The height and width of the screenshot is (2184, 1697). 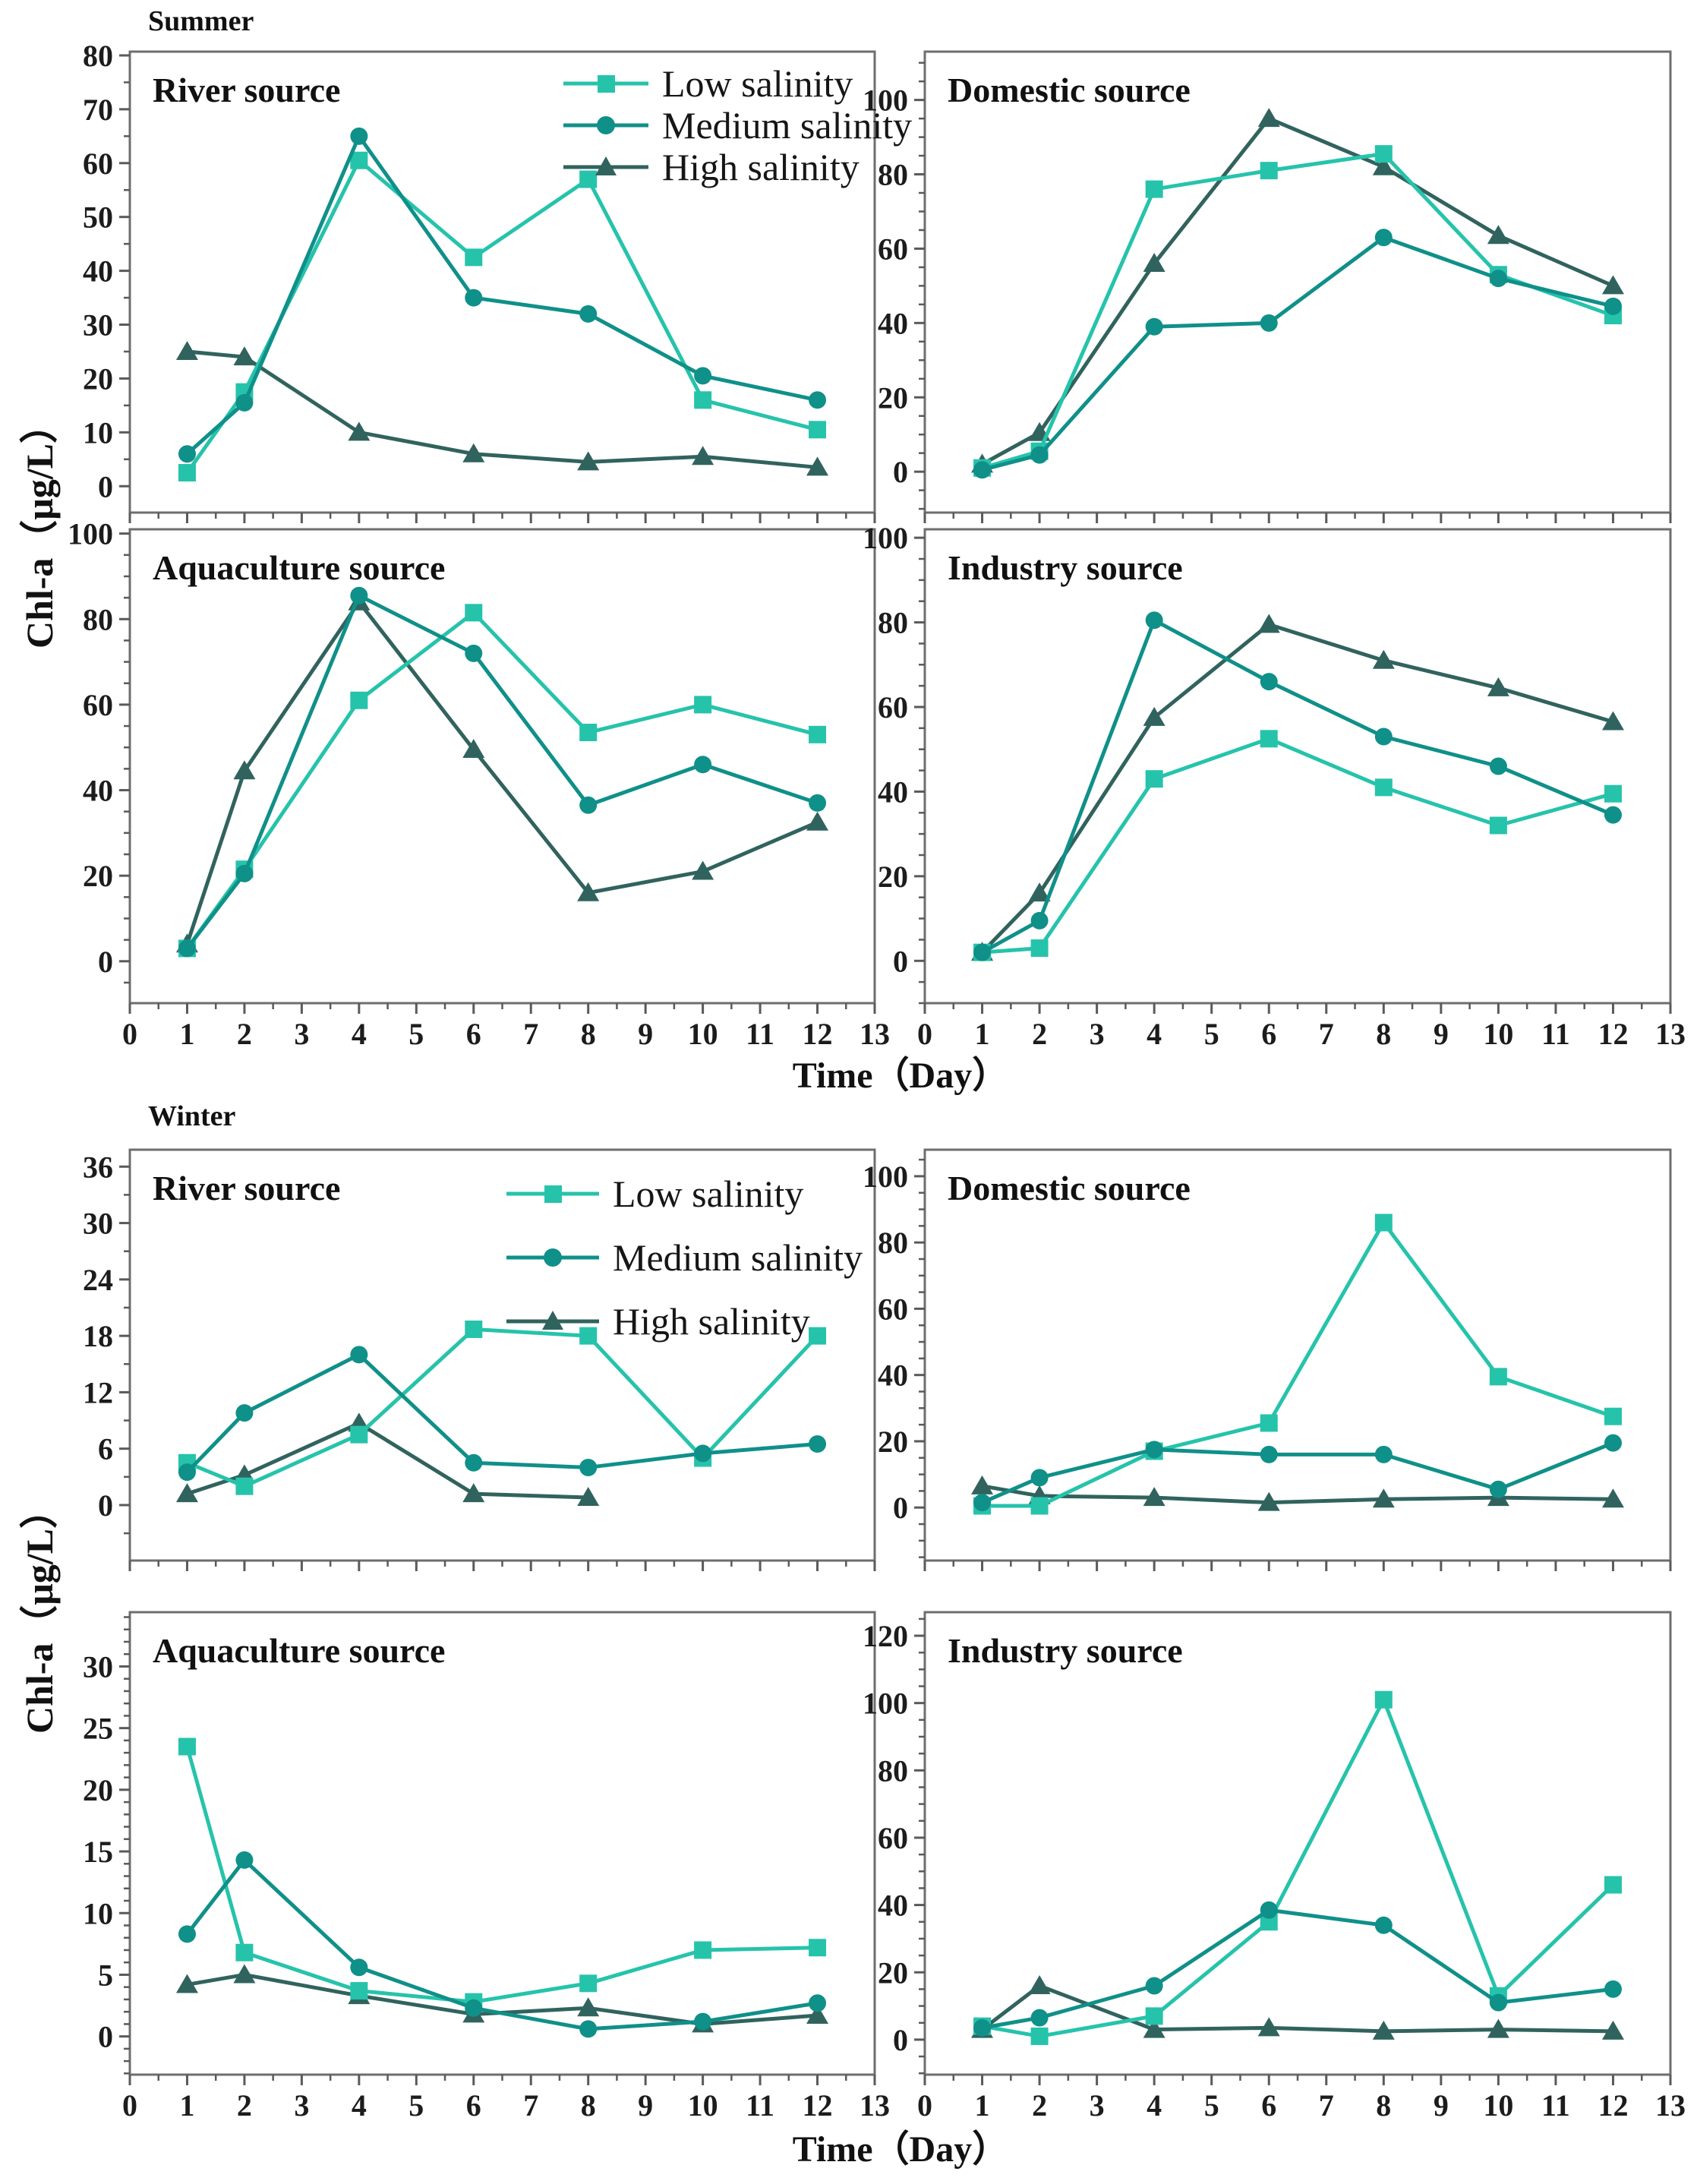 I want to click on legend-item-low-salinity-summer: Low salinity, so click(x=706, y=83).